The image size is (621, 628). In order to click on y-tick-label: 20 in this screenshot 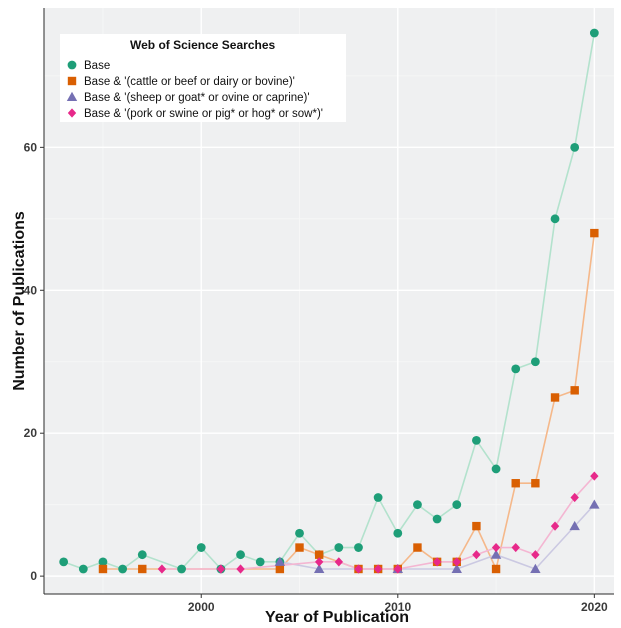, I will do `click(31, 433)`.